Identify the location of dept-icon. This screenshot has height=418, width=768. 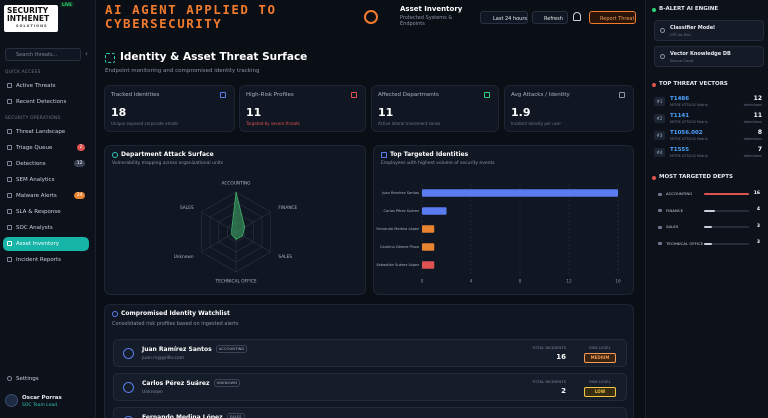
(660, 210).